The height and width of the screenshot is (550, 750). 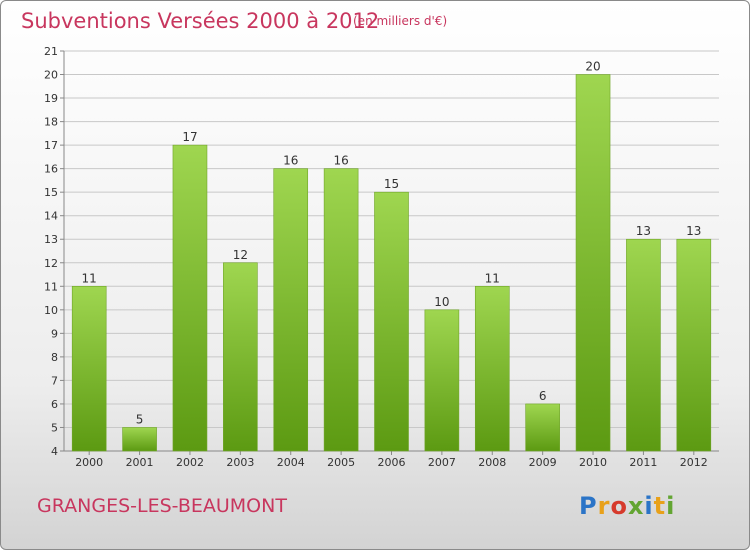 I want to click on y-tick-labels: 4 5 6 7 8 9 10 11 12 13 14 15 16 17 18 19 20 21, so click(x=51, y=251).